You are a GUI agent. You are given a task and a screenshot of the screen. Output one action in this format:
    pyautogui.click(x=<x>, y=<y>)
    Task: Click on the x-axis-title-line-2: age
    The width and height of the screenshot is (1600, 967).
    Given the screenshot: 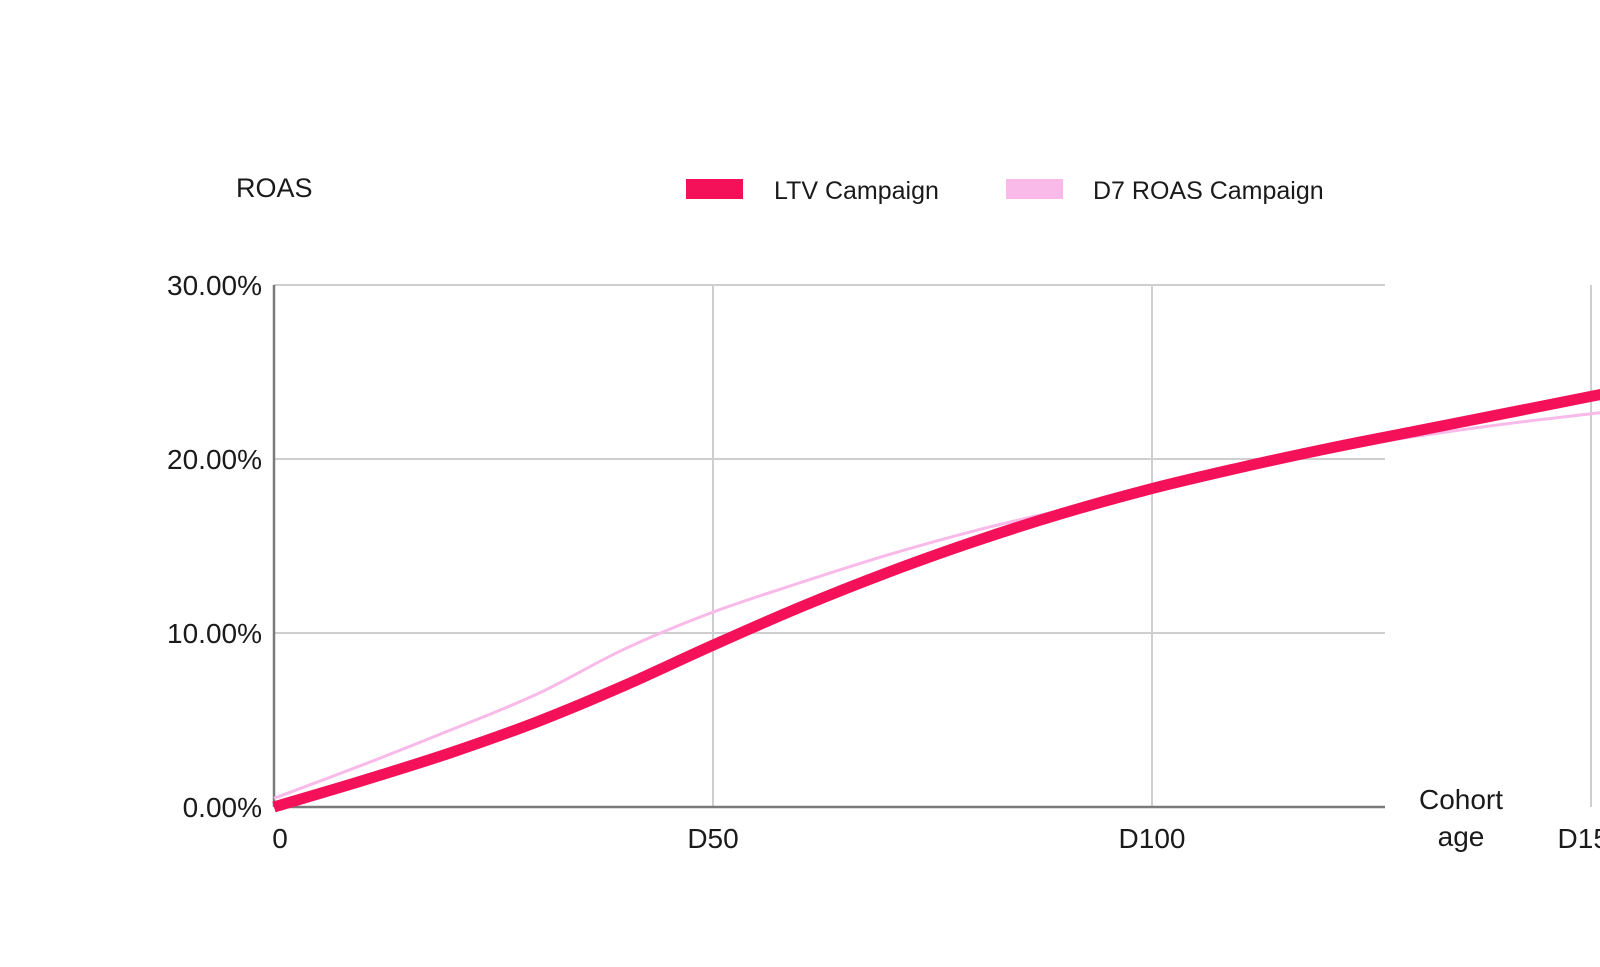 What is the action you would take?
    pyautogui.click(x=1461, y=836)
    